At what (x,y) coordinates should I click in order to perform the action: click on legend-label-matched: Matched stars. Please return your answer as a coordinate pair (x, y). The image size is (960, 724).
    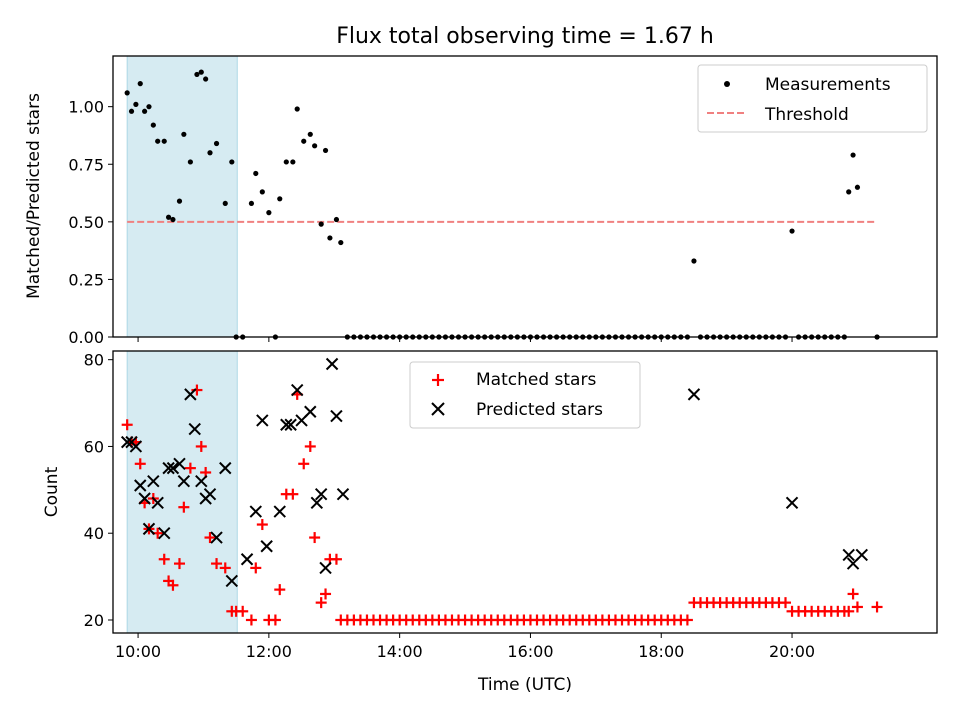
    Looking at the image, I should click on (536, 380).